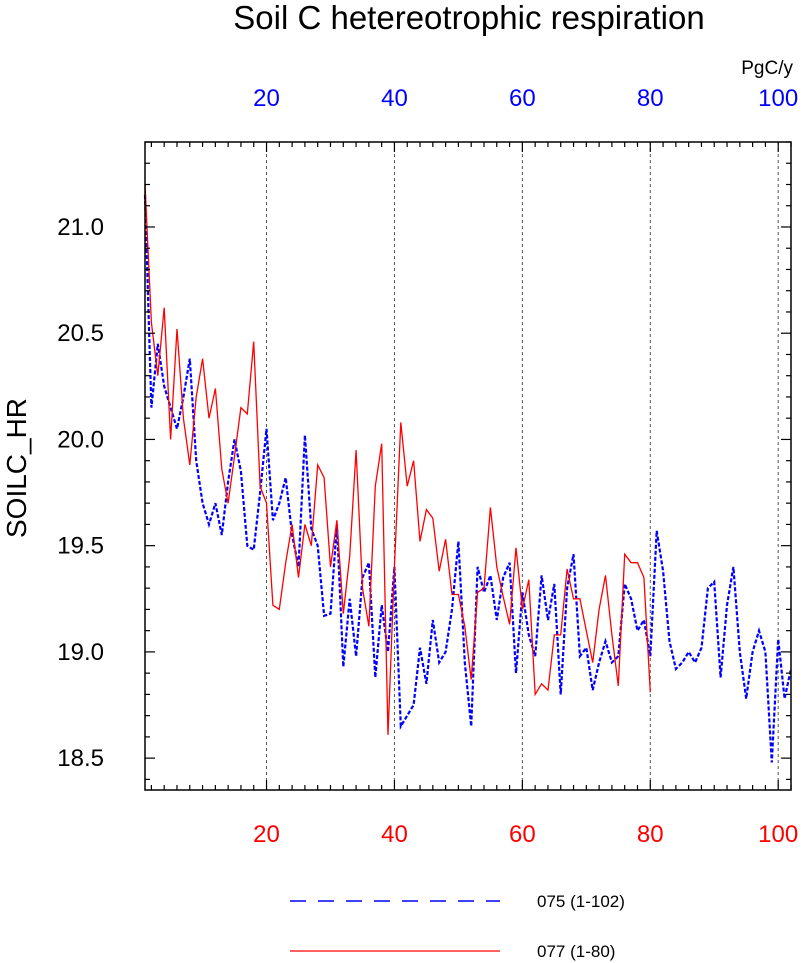 The width and height of the screenshot is (803, 963). Describe the element at coordinates (778, 98) in the screenshot. I see `x-tick-label-top: 100` at that location.